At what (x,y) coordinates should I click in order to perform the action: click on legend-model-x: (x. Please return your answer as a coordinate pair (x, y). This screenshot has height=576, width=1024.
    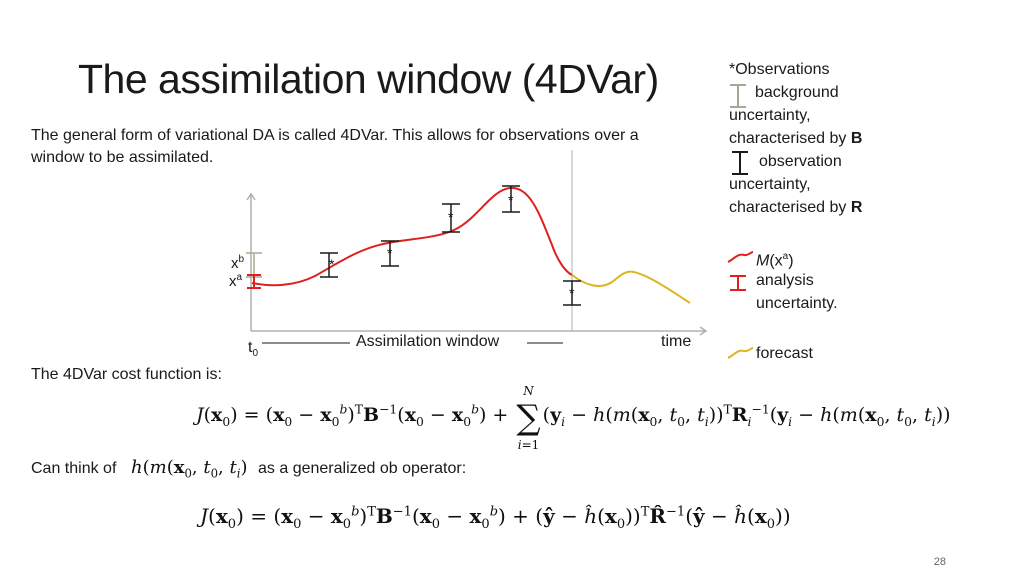
    Looking at the image, I should click on (776, 261).